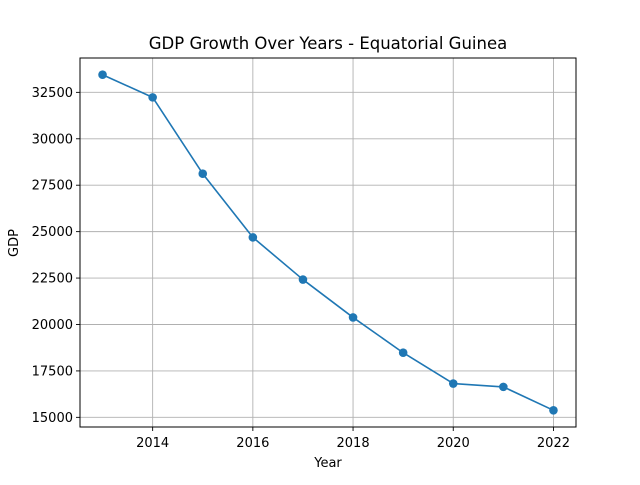 This screenshot has height=485, width=640. I want to click on x-axis-label: Year, so click(327, 463).